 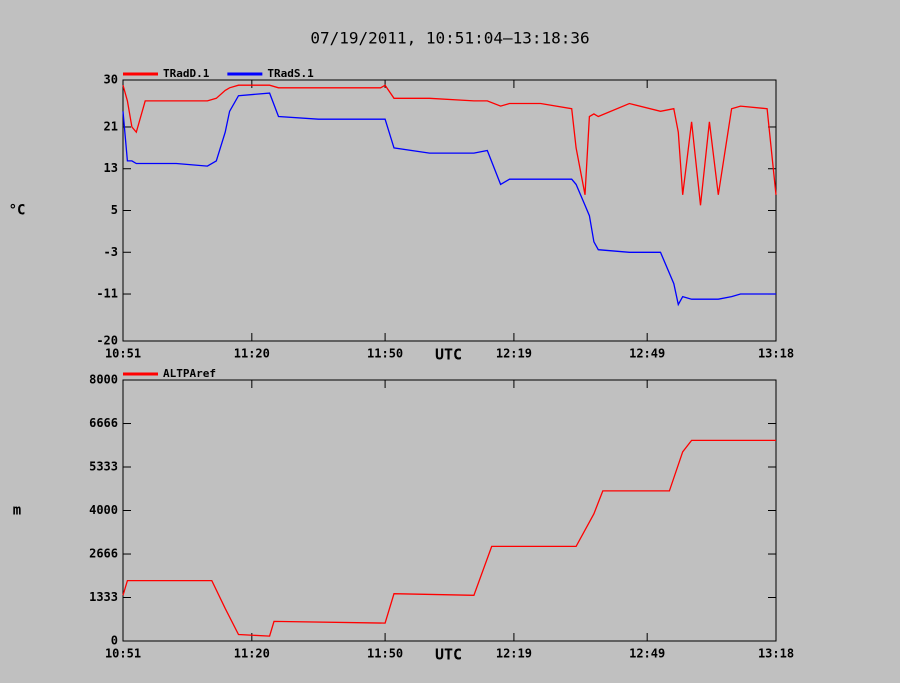 I want to click on y-axis-label: °C, so click(x=17, y=211).